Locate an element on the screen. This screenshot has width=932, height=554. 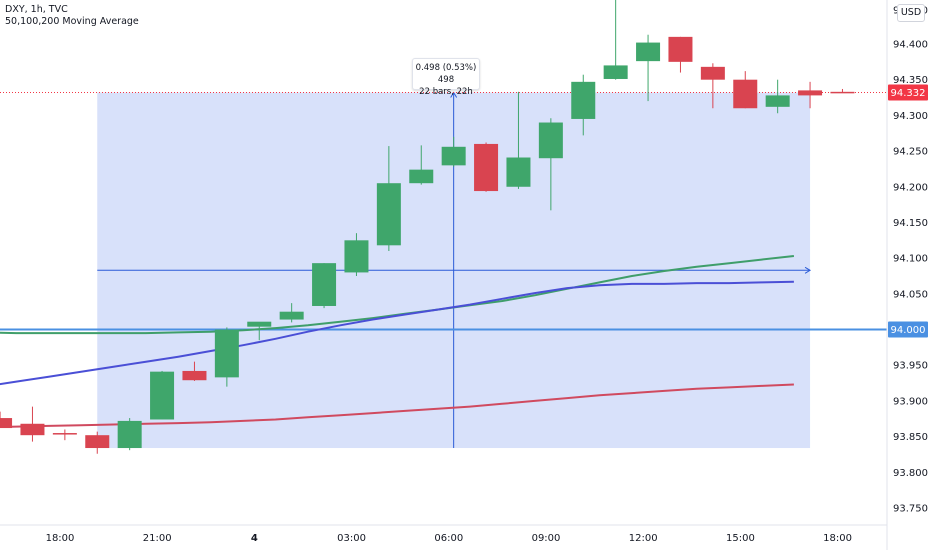
time-tick-label: 4 is located at coordinates (254, 538).